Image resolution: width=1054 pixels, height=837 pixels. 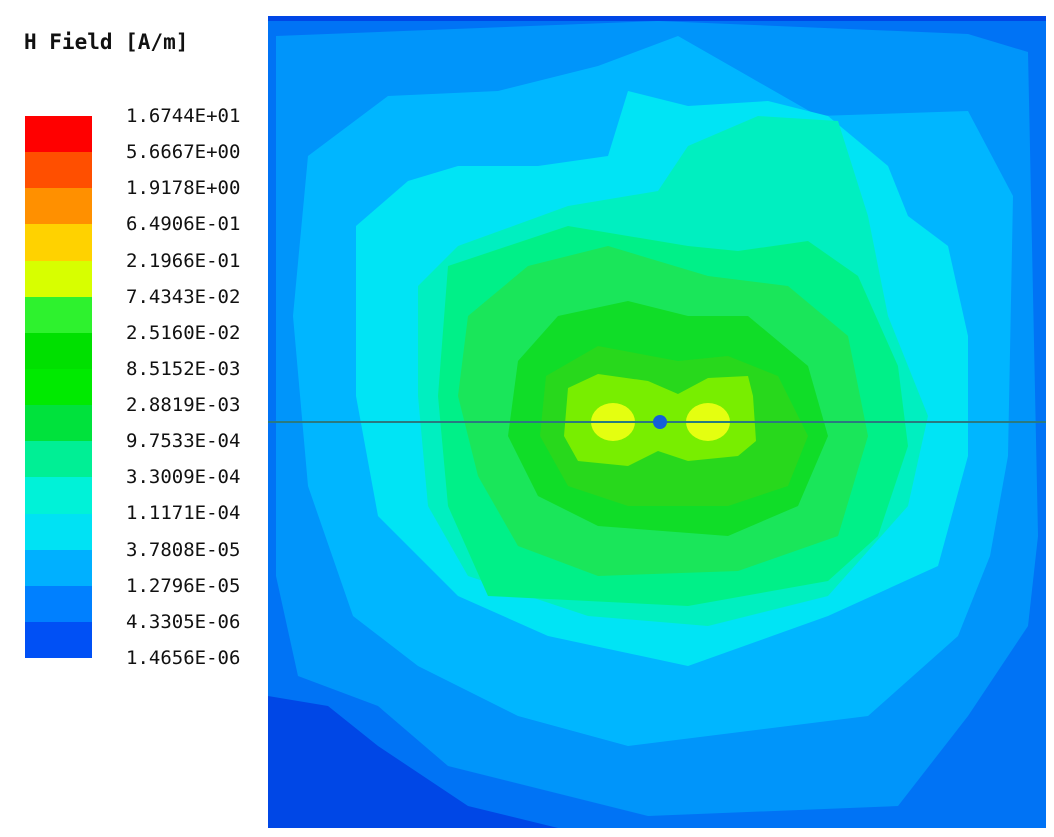 What do you see at coordinates (183, 224) in the screenshot?
I see `colorbar-tick-label: 6.4906E-01` at bounding box center [183, 224].